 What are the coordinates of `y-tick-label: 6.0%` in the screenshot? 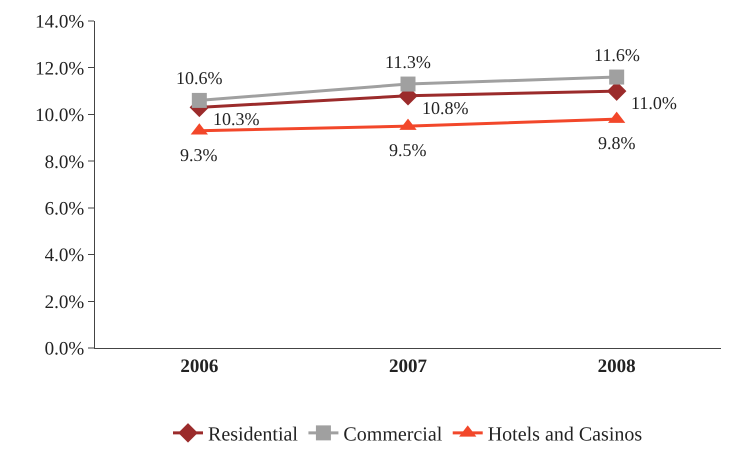 It's located at (64, 209).